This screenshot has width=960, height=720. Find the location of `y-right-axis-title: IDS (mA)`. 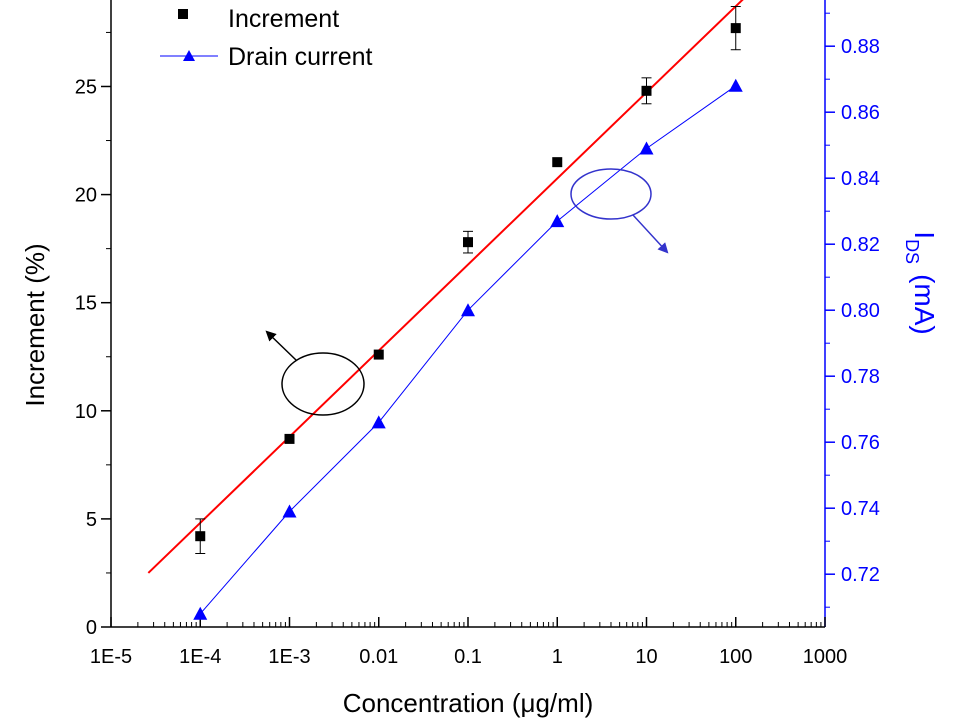

y-right-axis-title: IDS (mA) is located at coordinates (921, 282).